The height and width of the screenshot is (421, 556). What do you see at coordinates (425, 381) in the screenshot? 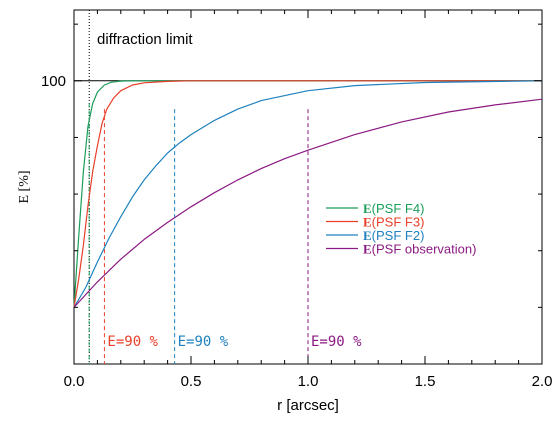
I see `x-tick-label: 1.5` at bounding box center [425, 381].